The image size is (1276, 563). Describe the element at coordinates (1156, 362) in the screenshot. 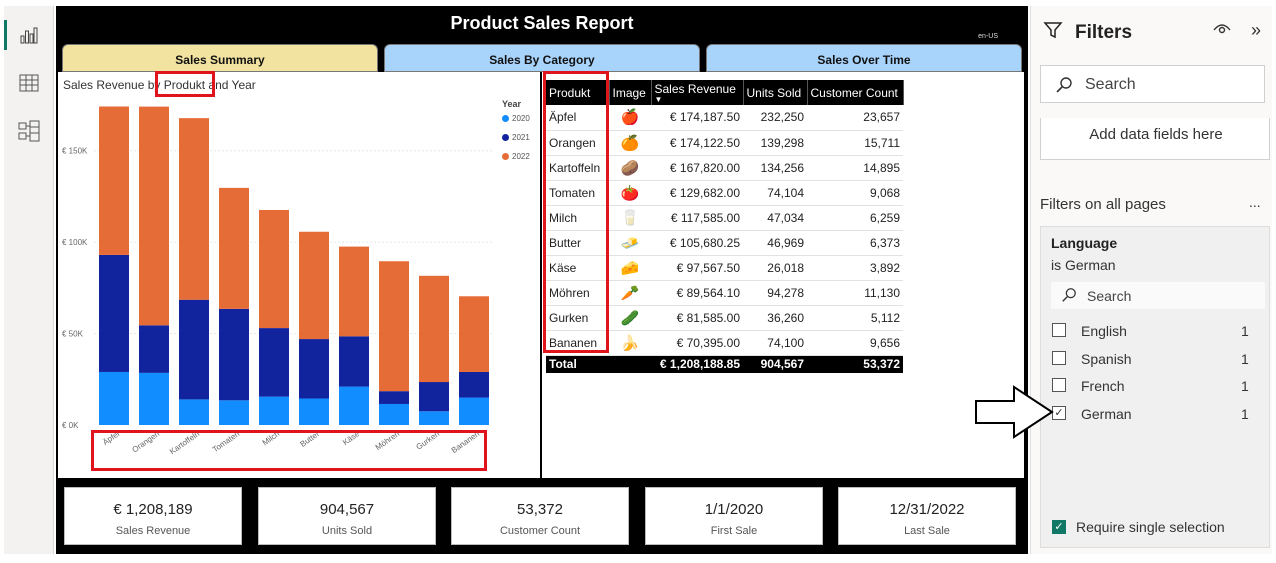

I see `filter-option-spanish: Spanish 1` at that location.